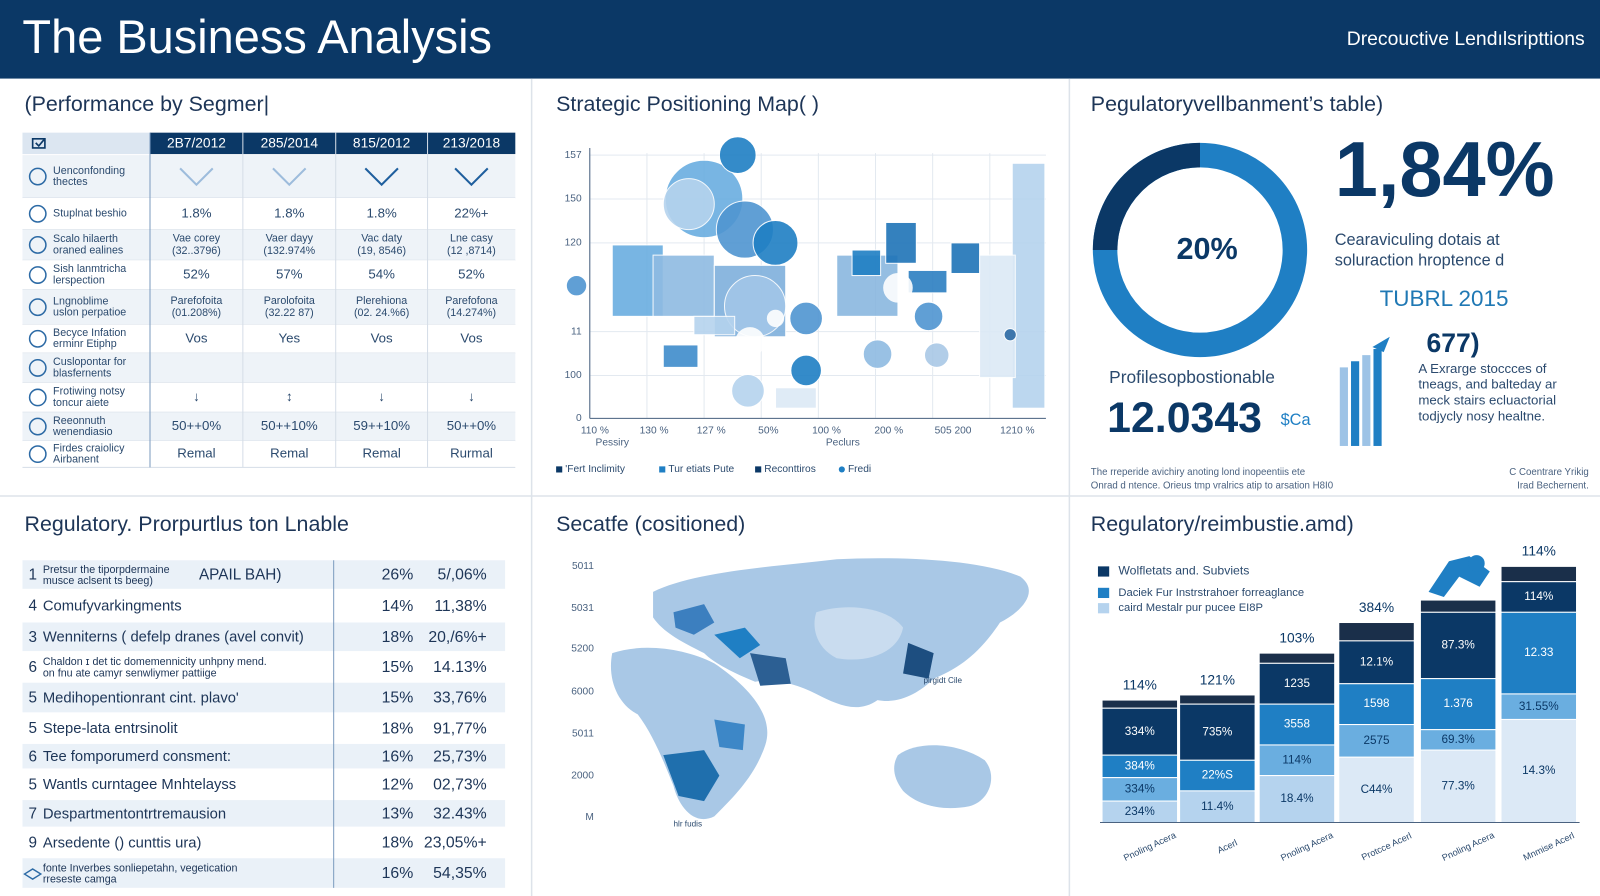 This screenshot has width=1600, height=896. What do you see at coordinates (1297, 683) in the screenshot?
I see `segment-label: 1235` at bounding box center [1297, 683].